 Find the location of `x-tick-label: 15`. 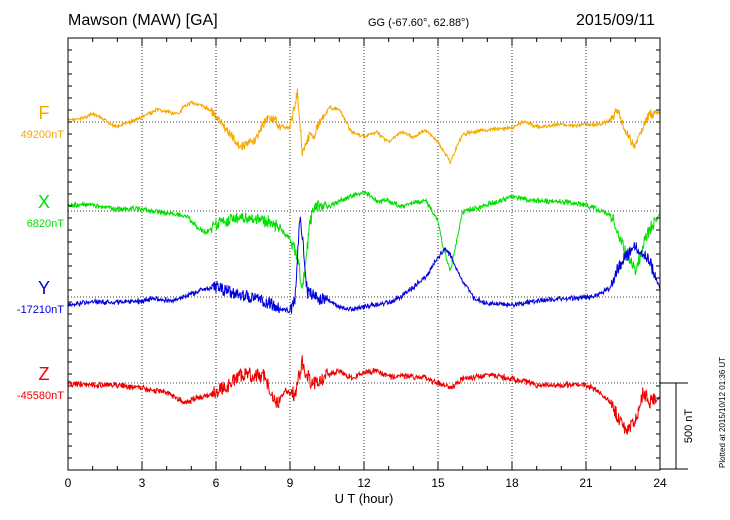

x-tick-label: 15 is located at coordinates (438, 483).